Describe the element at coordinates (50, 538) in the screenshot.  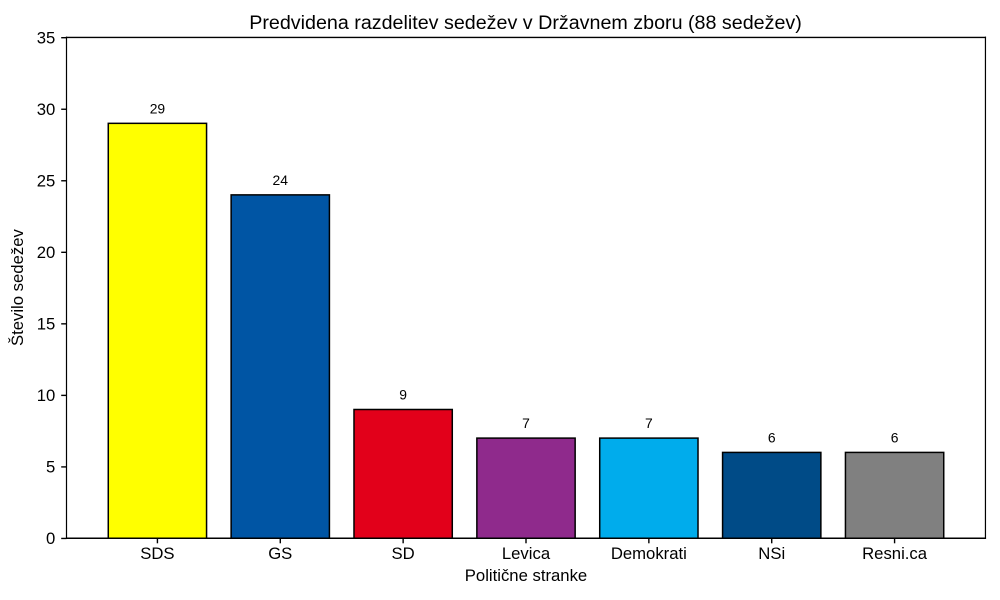
I see `svg-text: 0` at that location.